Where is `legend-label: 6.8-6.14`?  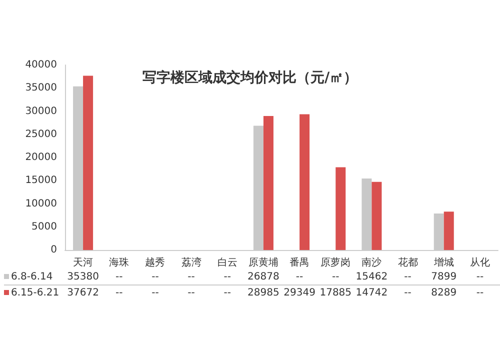 legend-label: 6.8-6.14 is located at coordinates (32, 277).